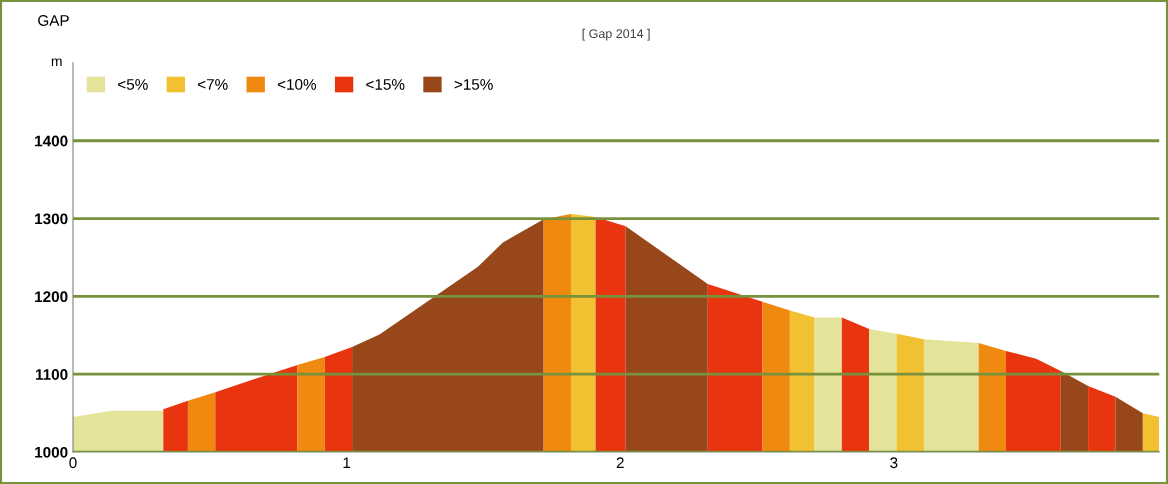  What do you see at coordinates (51, 297) in the screenshot?
I see `y-tick-label: 1200` at bounding box center [51, 297].